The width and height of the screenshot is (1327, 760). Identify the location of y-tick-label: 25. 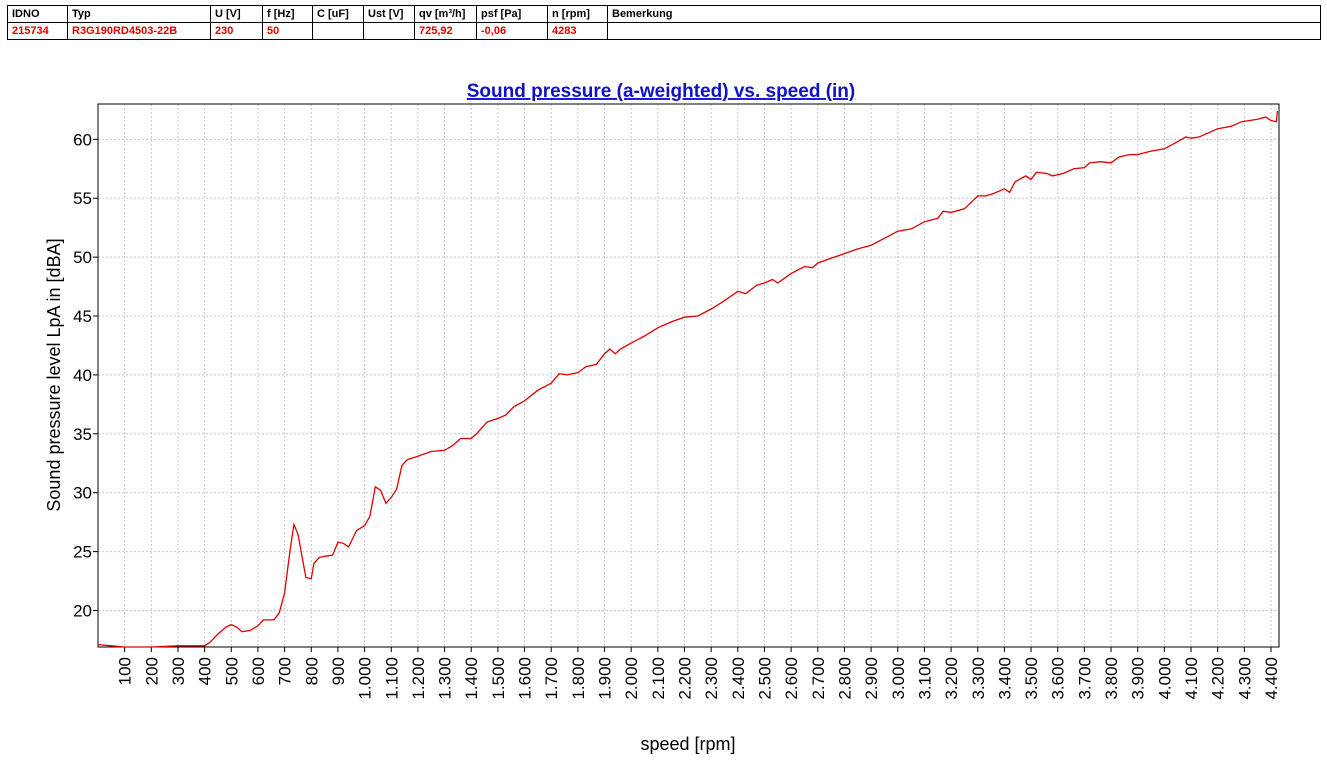
(82, 552).